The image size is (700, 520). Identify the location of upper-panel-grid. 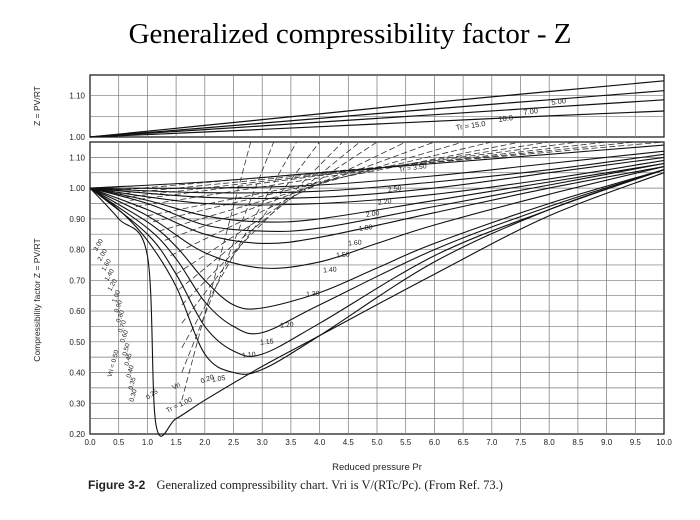
(377, 106).